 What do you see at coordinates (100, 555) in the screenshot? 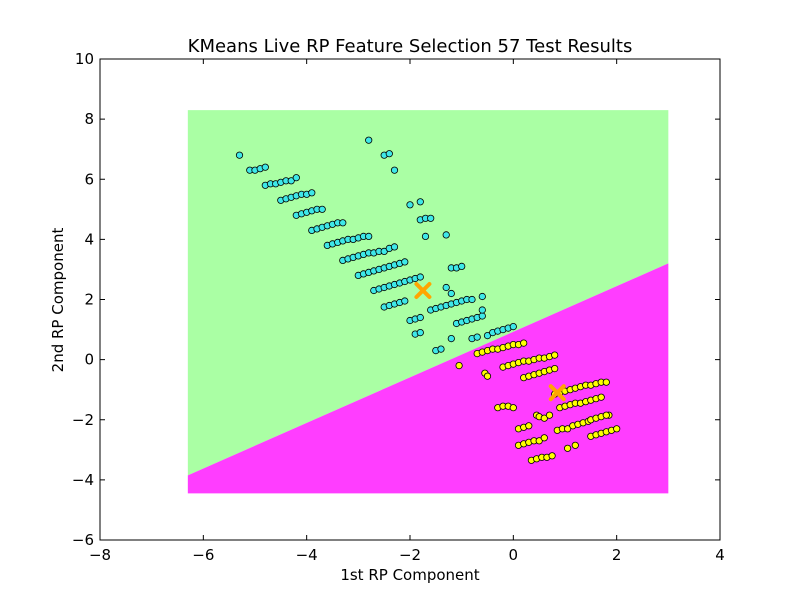
I see `x-tick-label: −8` at bounding box center [100, 555].